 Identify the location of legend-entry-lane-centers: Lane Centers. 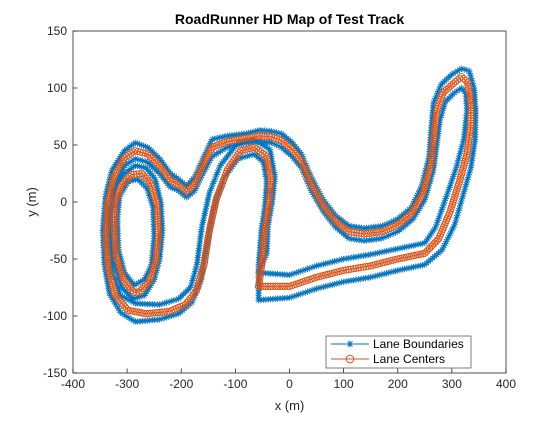
(388, 359).